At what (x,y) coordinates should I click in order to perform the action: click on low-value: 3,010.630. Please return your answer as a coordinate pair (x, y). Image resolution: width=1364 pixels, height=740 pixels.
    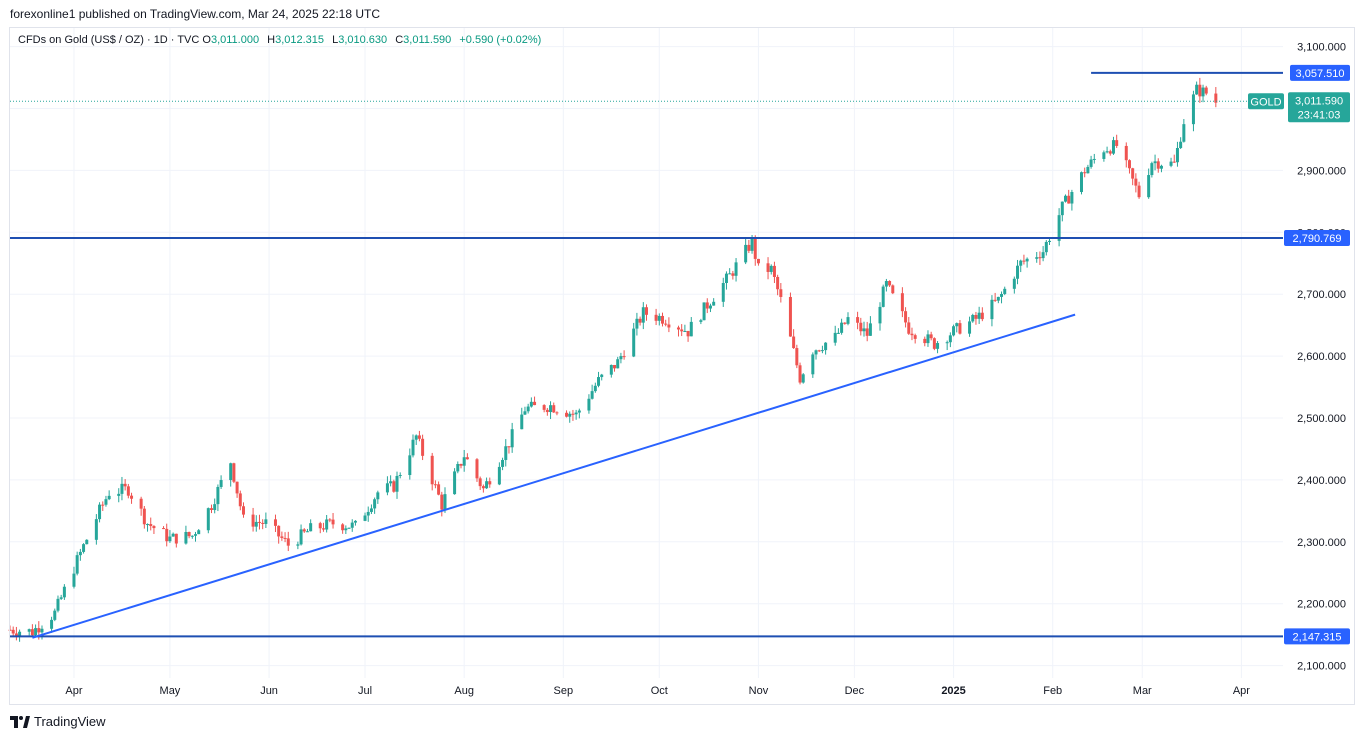
    Looking at the image, I should click on (363, 40).